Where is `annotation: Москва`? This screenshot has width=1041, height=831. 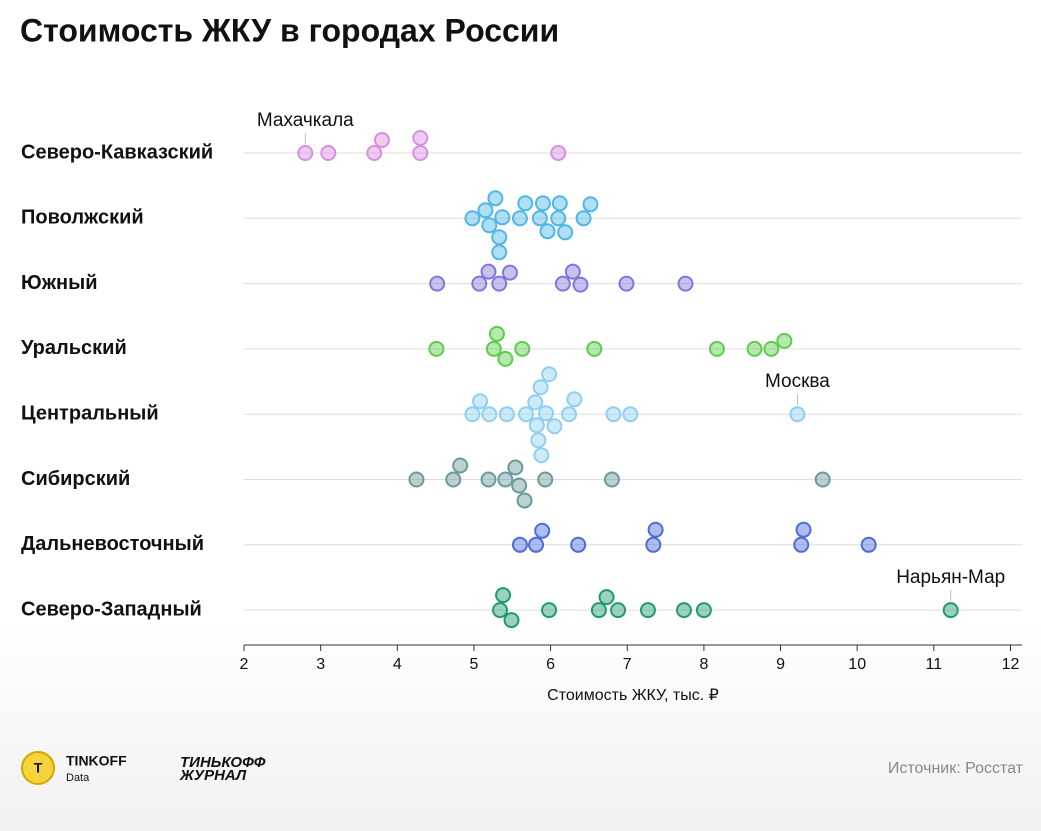
annotation: Москва is located at coordinates (797, 381).